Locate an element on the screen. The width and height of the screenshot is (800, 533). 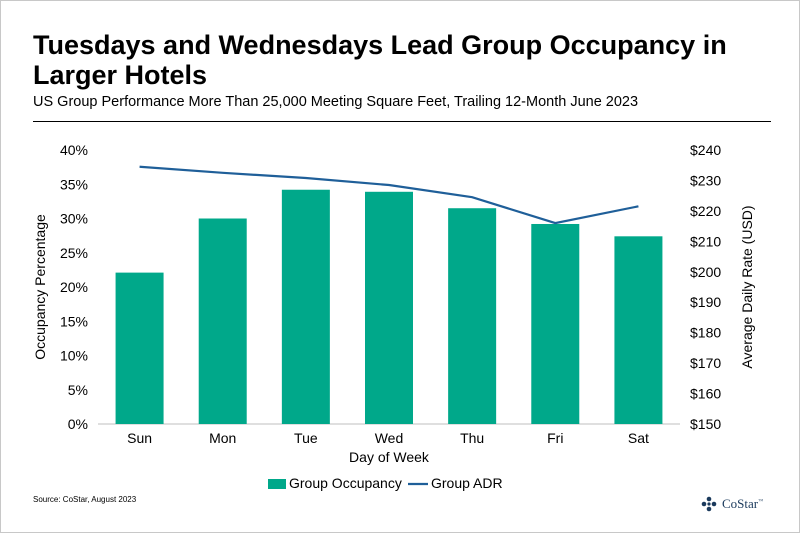
logo-text: CoStar™ is located at coordinates (742, 504).